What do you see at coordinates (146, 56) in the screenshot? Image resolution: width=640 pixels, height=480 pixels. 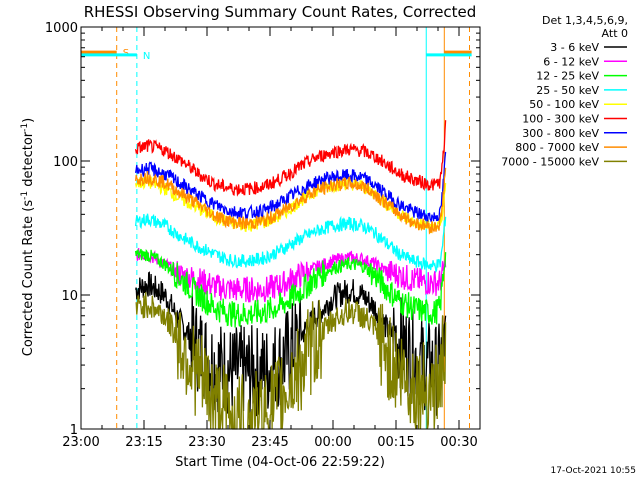 I see `marker-label: N` at bounding box center [146, 56].